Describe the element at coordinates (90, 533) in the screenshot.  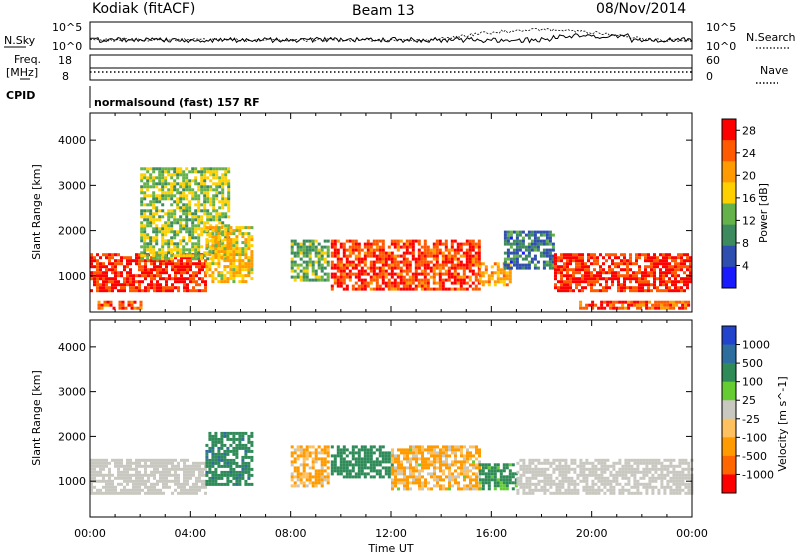
I see `x-tick-label: 00:00` at that location.